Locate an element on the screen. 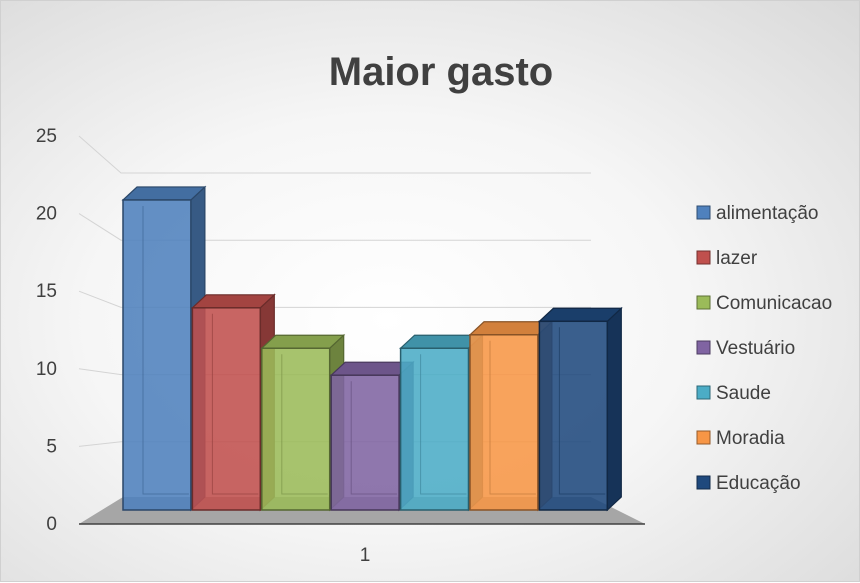 Image resolution: width=860 pixels, height=583 pixels. x-axis: 1 is located at coordinates (365, 555).